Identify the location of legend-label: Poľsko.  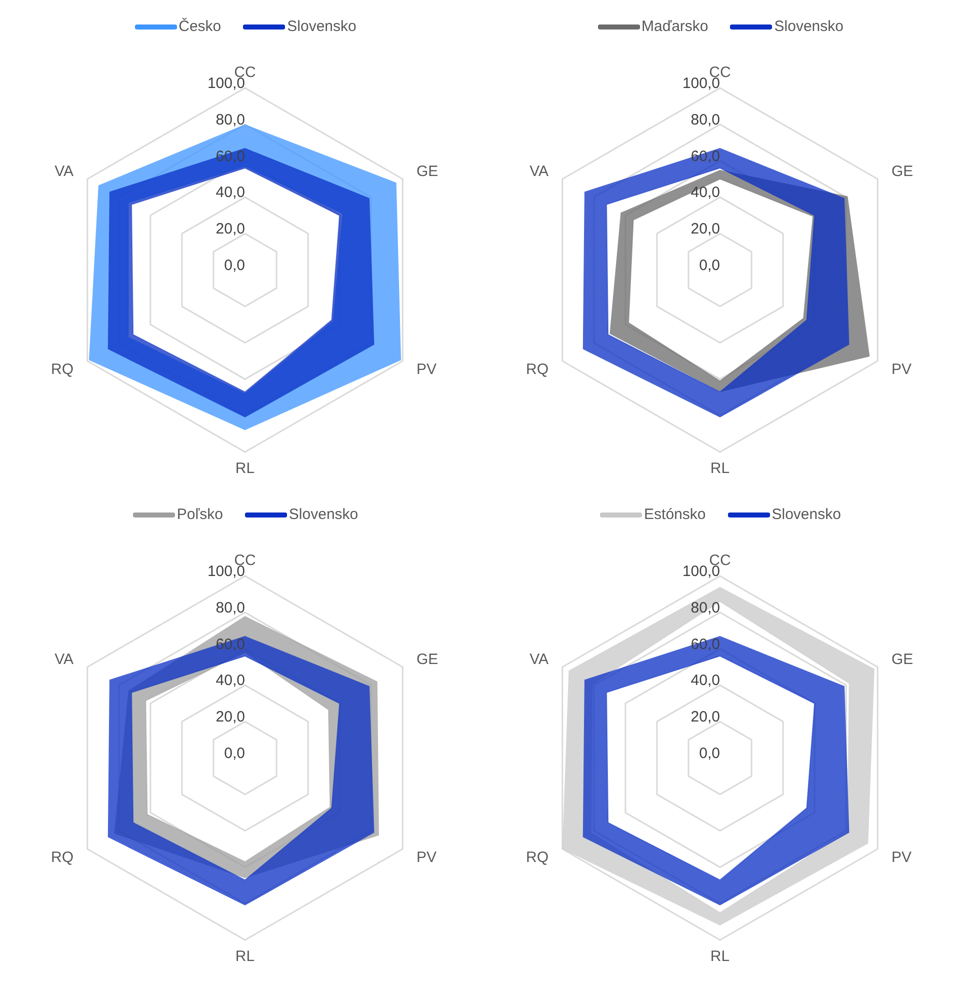
(199, 514).